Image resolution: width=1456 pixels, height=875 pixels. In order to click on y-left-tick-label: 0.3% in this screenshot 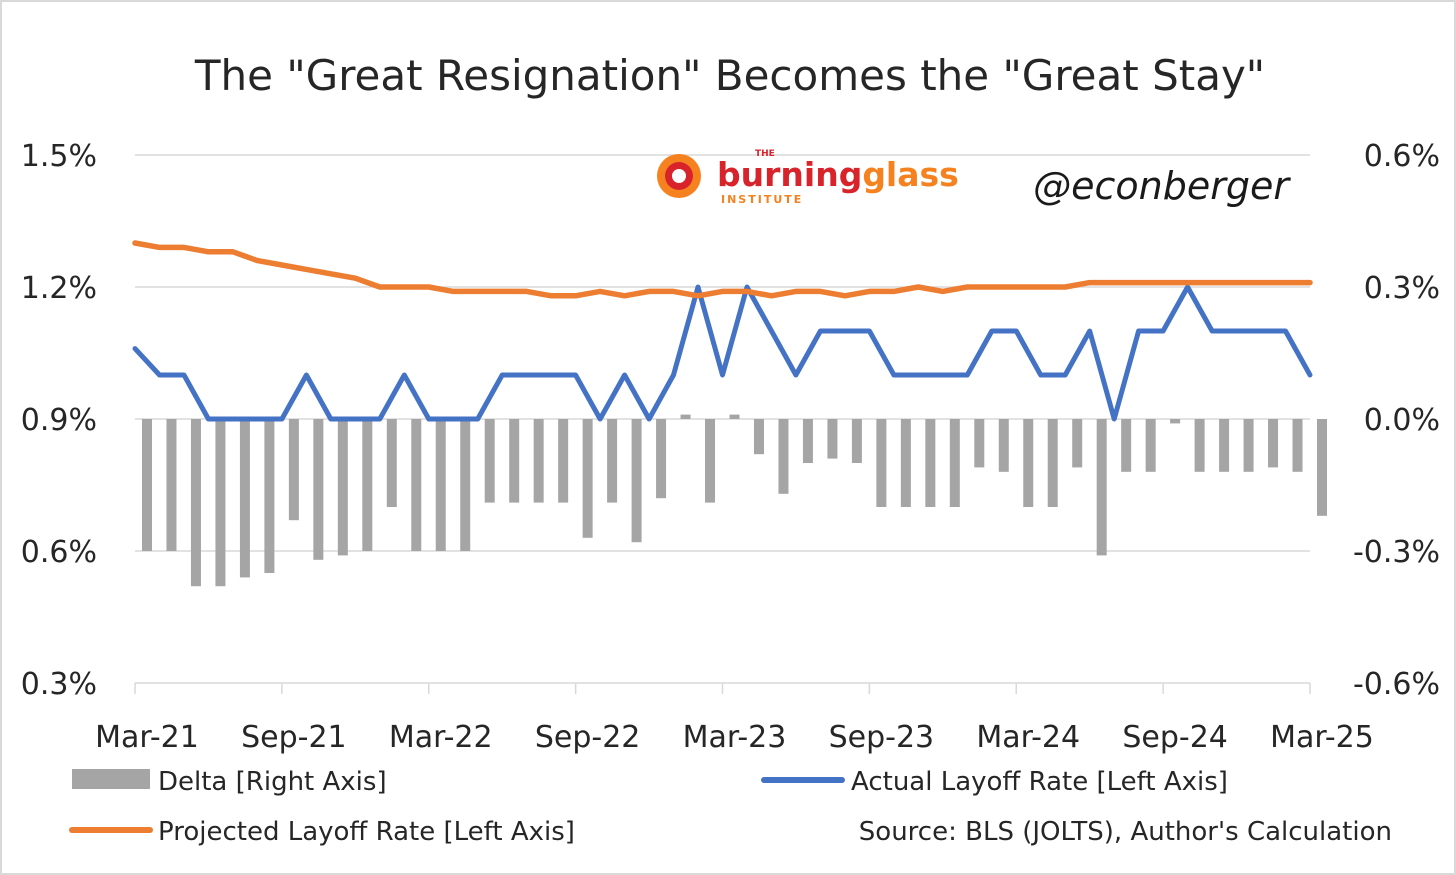, I will do `click(59, 684)`.